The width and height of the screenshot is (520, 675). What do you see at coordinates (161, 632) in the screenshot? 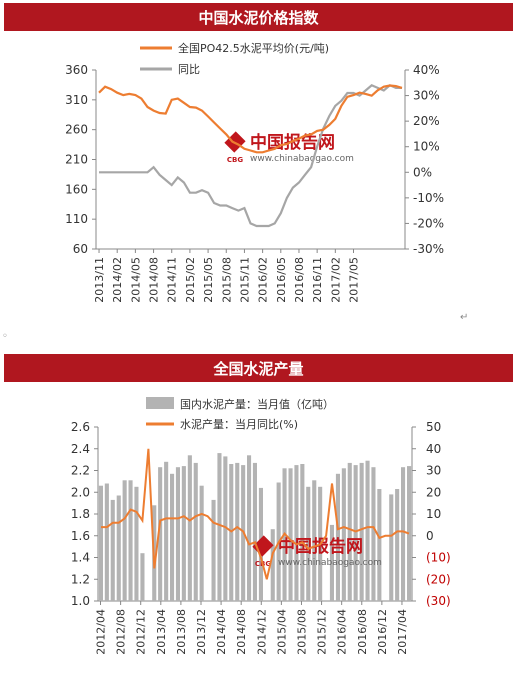
I see `x-tick-label: 2013/04` at bounding box center [161, 632].